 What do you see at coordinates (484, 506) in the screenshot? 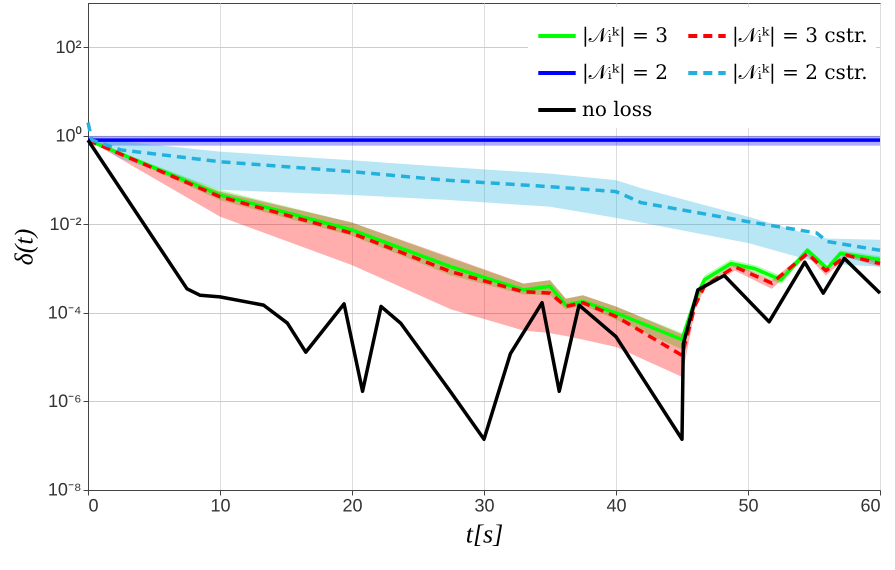
I see `x-tick-label: 30` at bounding box center [484, 506].